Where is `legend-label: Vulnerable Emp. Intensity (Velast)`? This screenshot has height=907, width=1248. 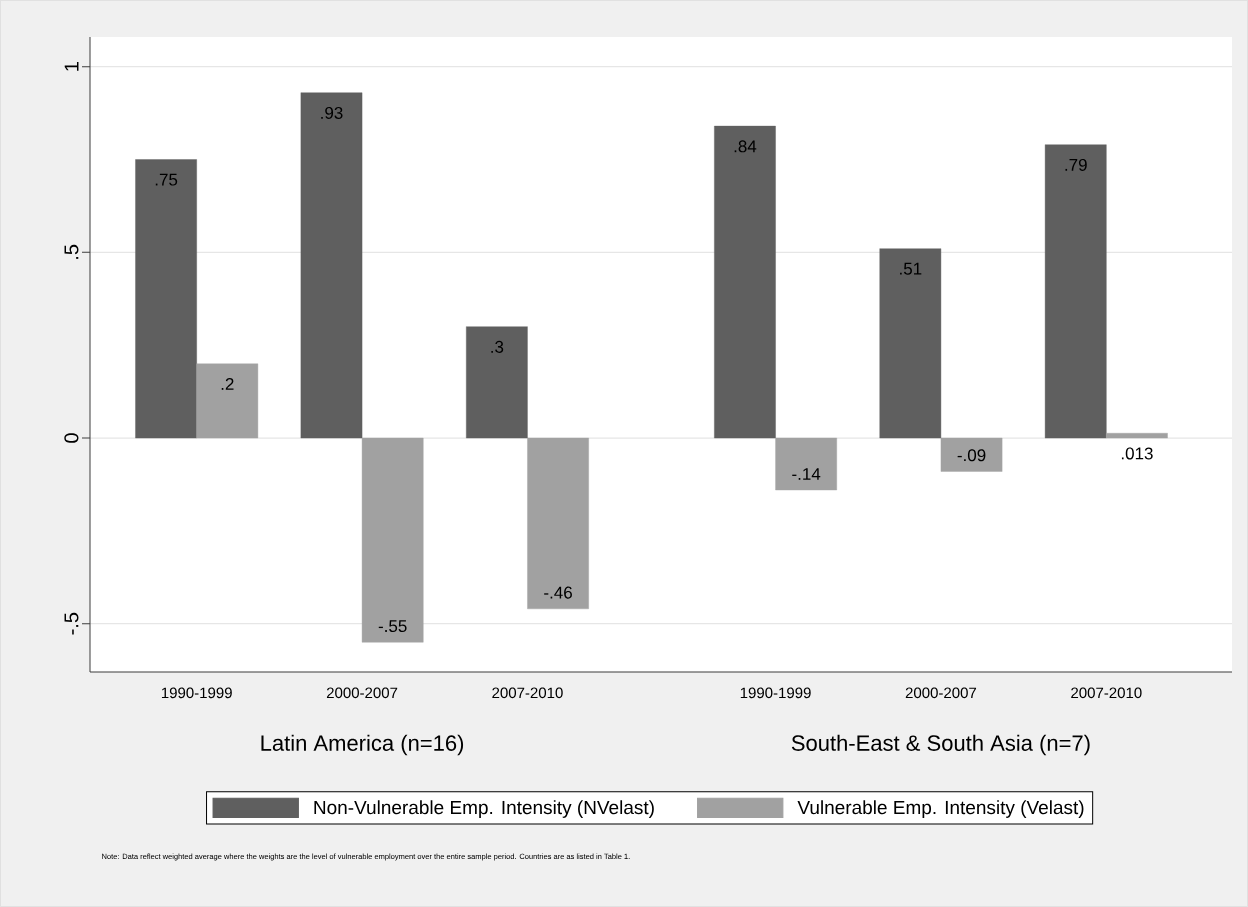
legend-label: Vulnerable Emp. Intensity (Velast) is located at coordinates (940, 809).